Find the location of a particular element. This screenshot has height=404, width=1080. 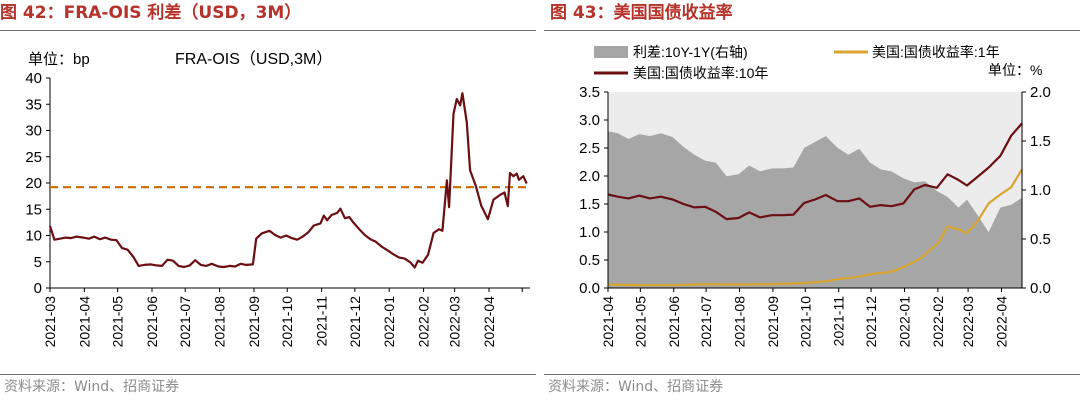

yield-1y-line is located at coordinates (815, 227).